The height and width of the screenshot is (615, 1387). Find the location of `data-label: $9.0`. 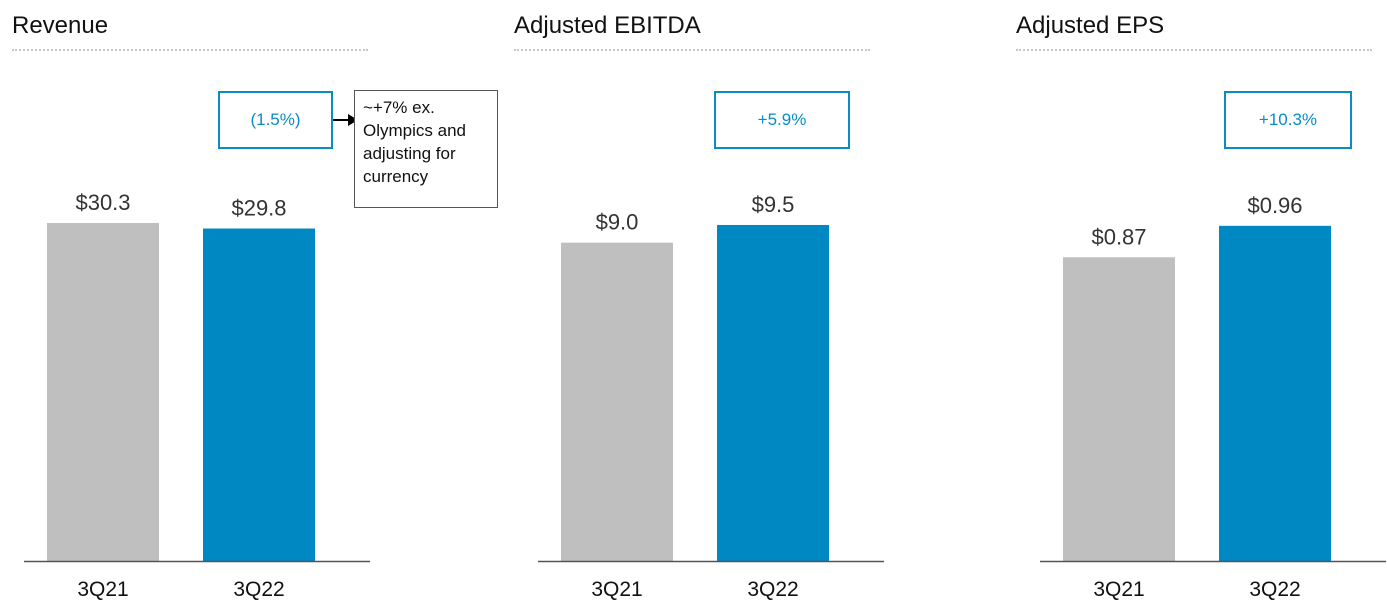

data-label: $9.0 is located at coordinates (617, 222).